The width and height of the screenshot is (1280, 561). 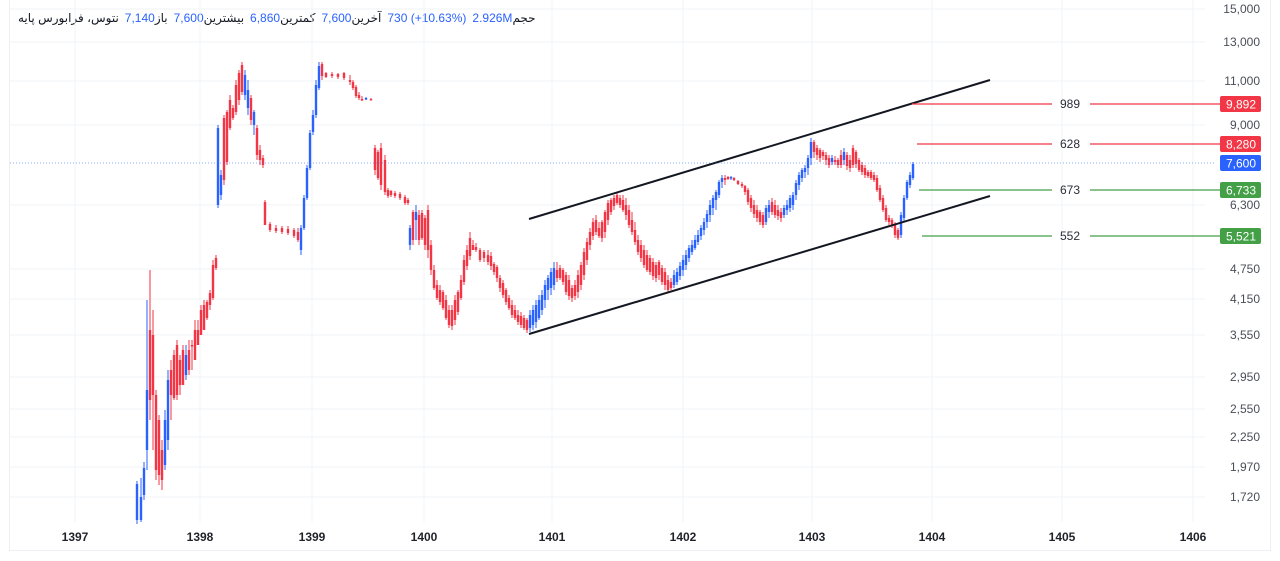 What do you see at coordinates (1193, 537) in the screenshot?
I see `x-tick-label: 1406` at bounding box center [1193, 537].